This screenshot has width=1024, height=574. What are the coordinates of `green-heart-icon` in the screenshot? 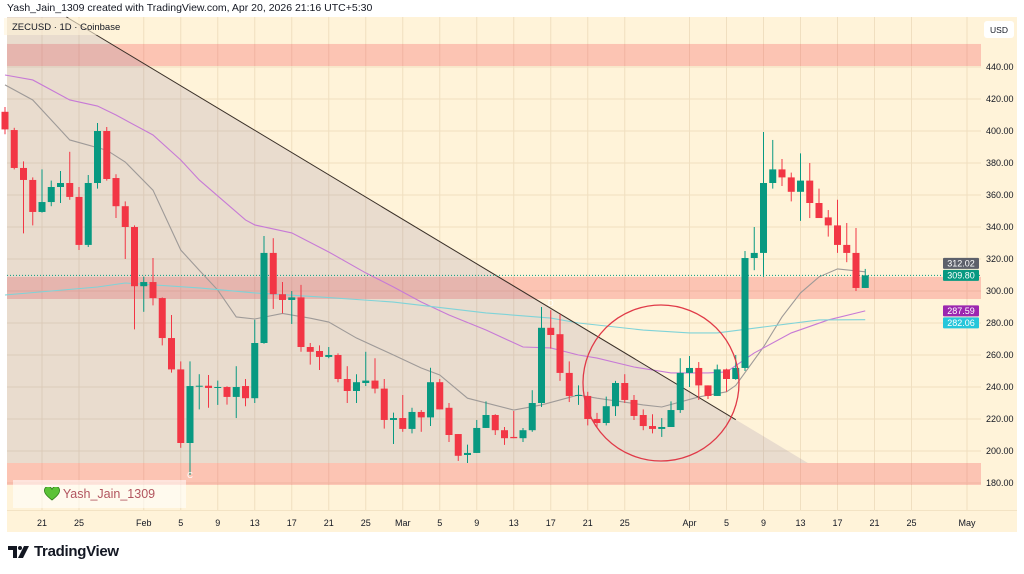 It's located at (51, 494).